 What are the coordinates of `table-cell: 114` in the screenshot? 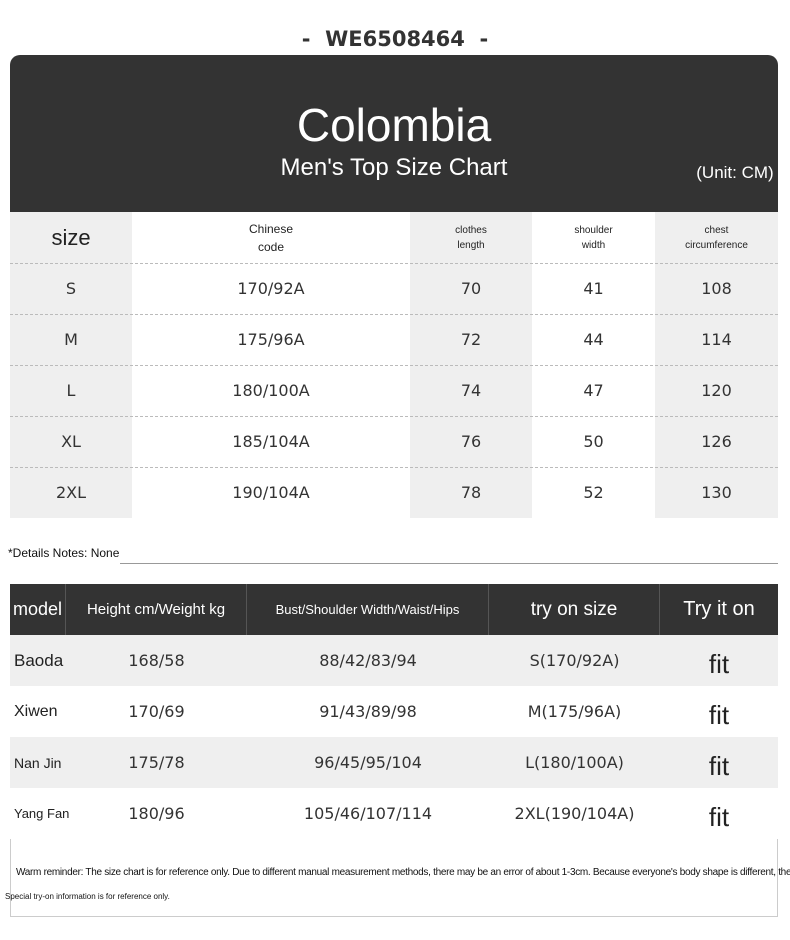 It's located at (716, 339).